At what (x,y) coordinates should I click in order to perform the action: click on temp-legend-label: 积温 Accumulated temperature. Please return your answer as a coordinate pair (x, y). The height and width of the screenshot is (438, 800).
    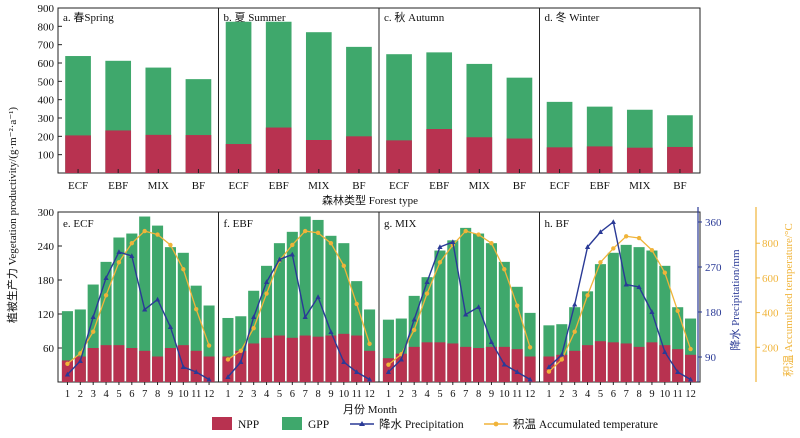
    Looking at the image, I should click on (585, 424).